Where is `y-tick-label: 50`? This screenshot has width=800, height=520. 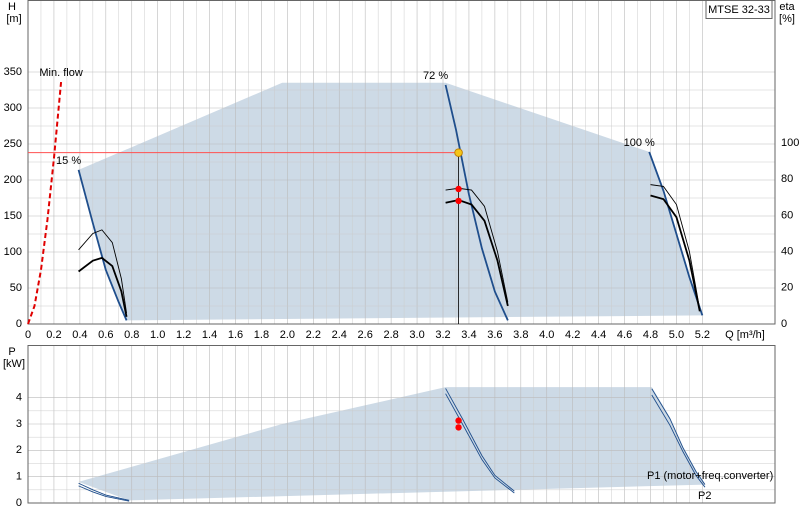 y-tick-label: 50 is located at coordinates (16, 288).